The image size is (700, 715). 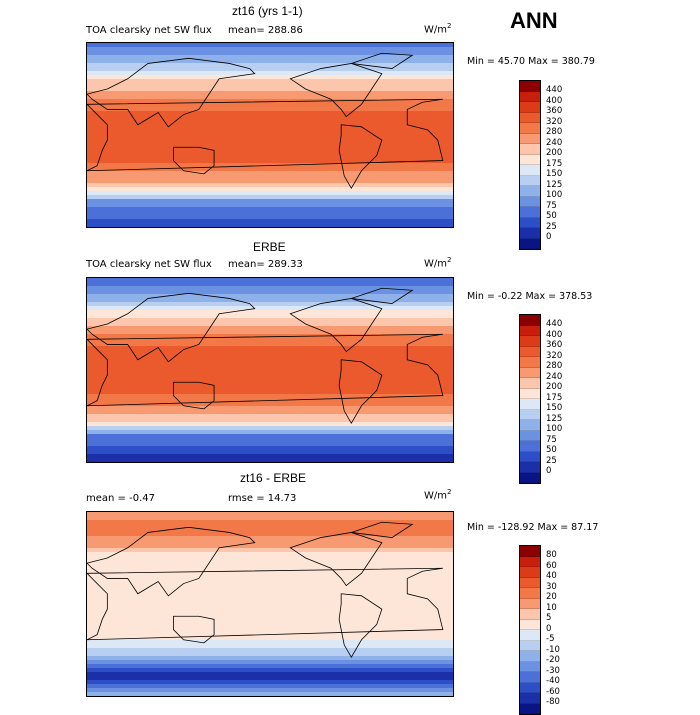 I want to click on map-plot, so click(x=270, y=604).